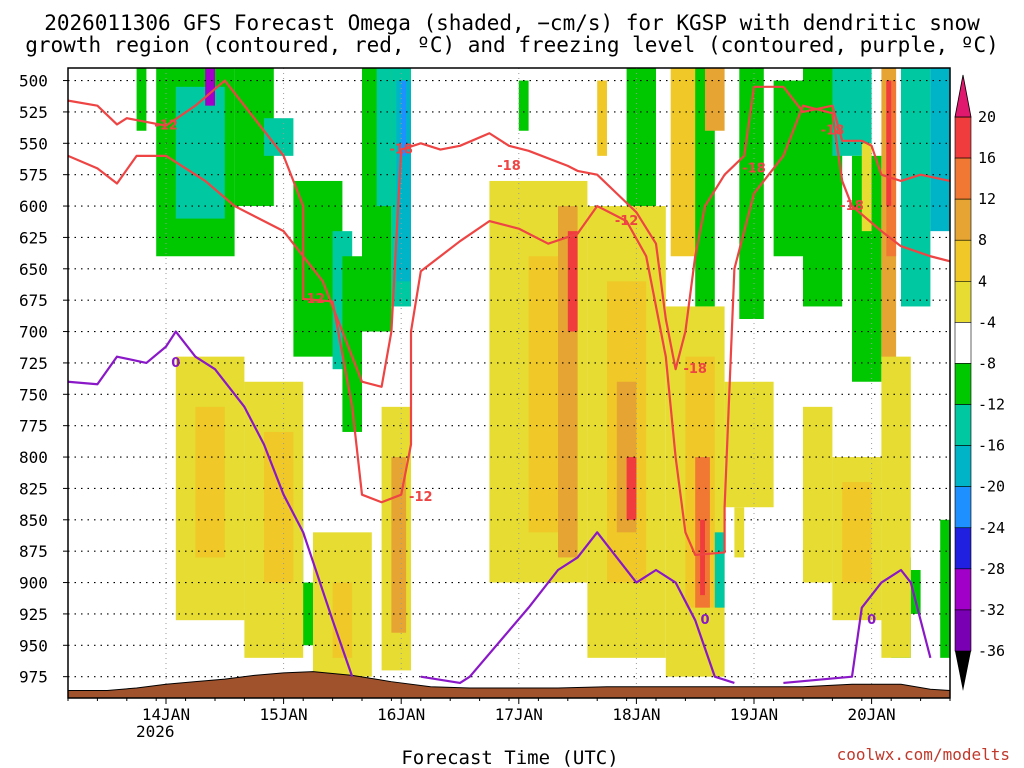 The image size is (1024, 768). Describe the element at coordinates (979, 382) in the screenshot. I see `colorbar: 20 16 12 8 4 -4 -8 -12 -16 -20 -24 -28 -32 -36` at that location.